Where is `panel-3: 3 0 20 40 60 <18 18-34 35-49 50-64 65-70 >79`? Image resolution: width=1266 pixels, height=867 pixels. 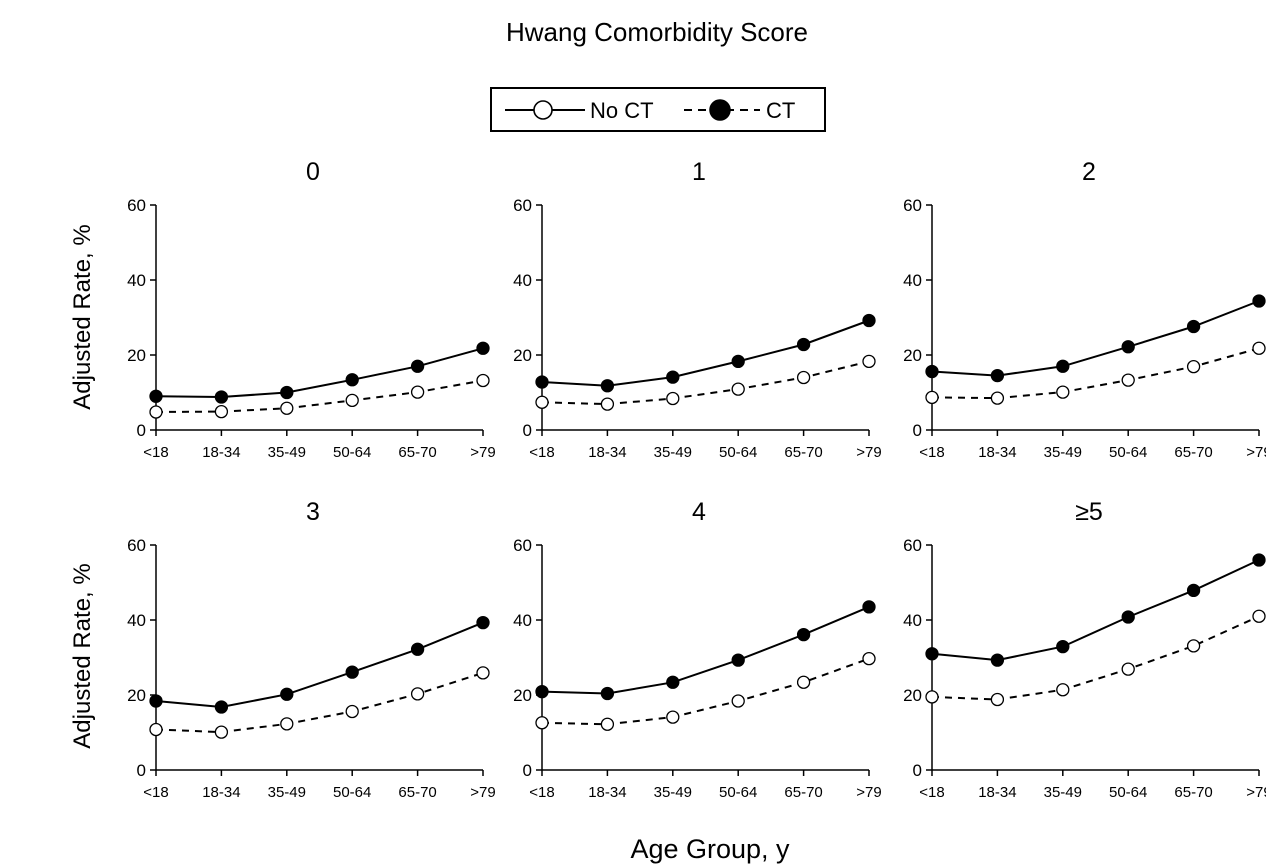 panel-3: 3 0 20 40 60 <18 18-34 35-49 50-64 65-70 >79 is located at coordinates (311, 649).